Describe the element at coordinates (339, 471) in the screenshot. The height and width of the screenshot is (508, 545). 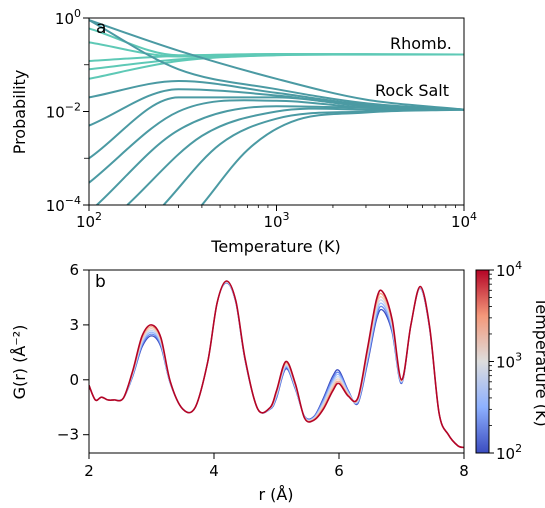
I see `panel-b-x-tick-label: 6` at that location.